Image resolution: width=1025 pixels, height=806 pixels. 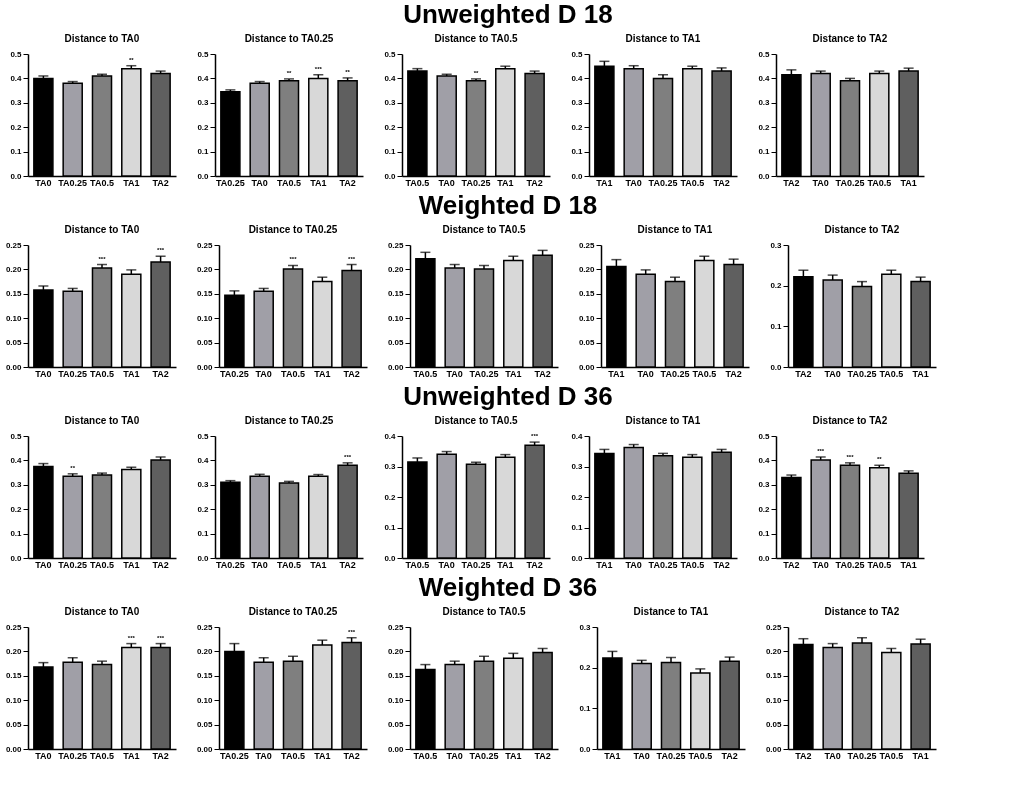 I want to click on text: Weighted D 36, so click(x=508, y=587).